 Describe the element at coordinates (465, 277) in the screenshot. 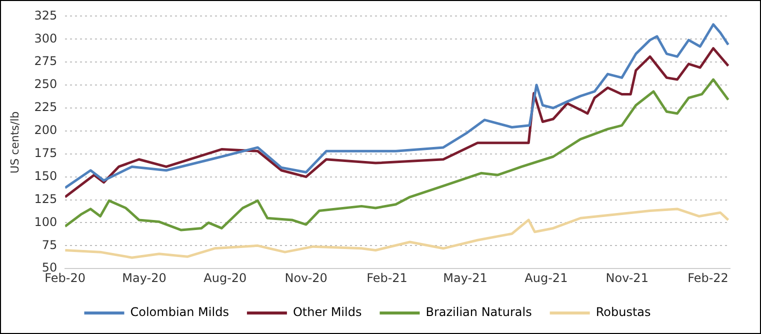

I see `x-tick-label: May-21` at that location.